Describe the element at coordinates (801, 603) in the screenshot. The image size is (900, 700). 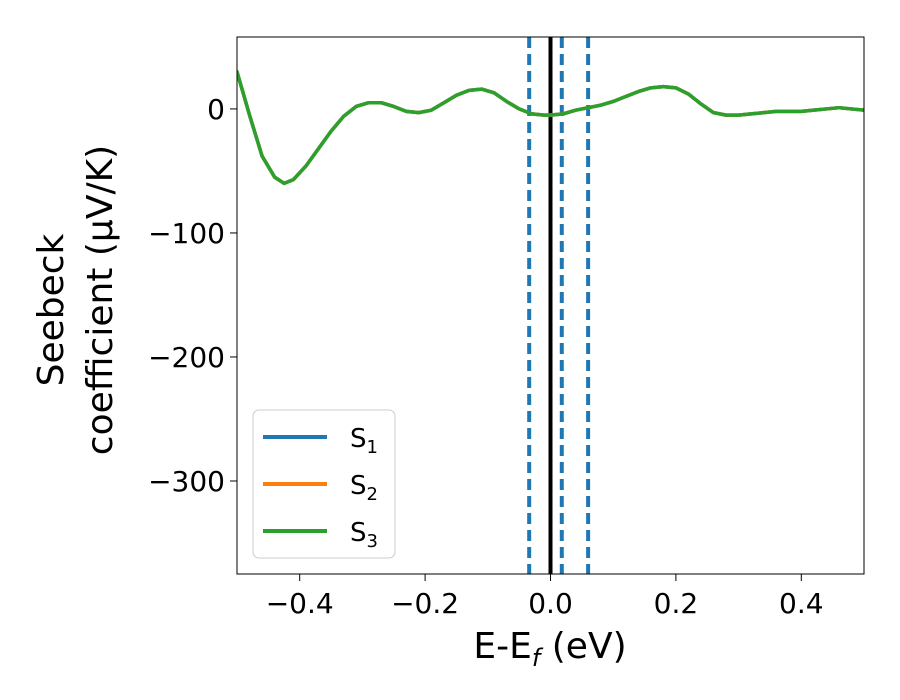
I see `x-tick-label: 0.4` at that location.